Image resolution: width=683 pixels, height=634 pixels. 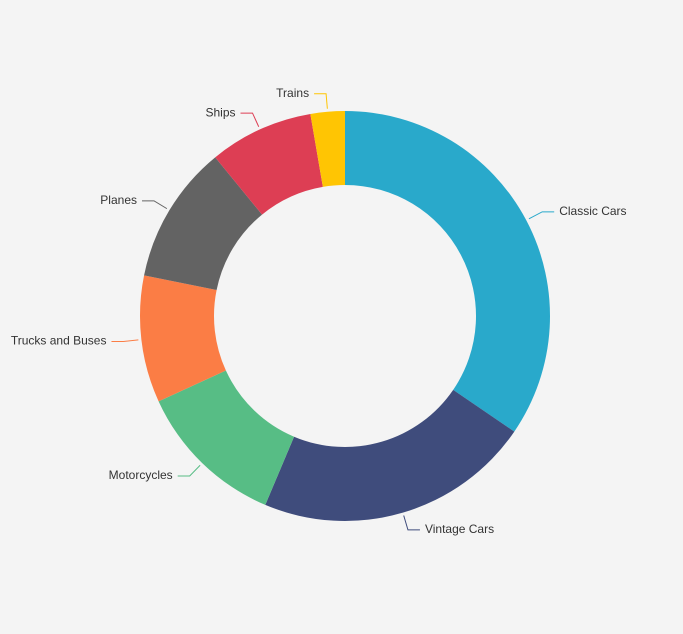 What do you see at coordinates (592, 211) in the screenshot?
I see `slice-label-classic-cars: Classic Cars` at bounding box center [592, 211].